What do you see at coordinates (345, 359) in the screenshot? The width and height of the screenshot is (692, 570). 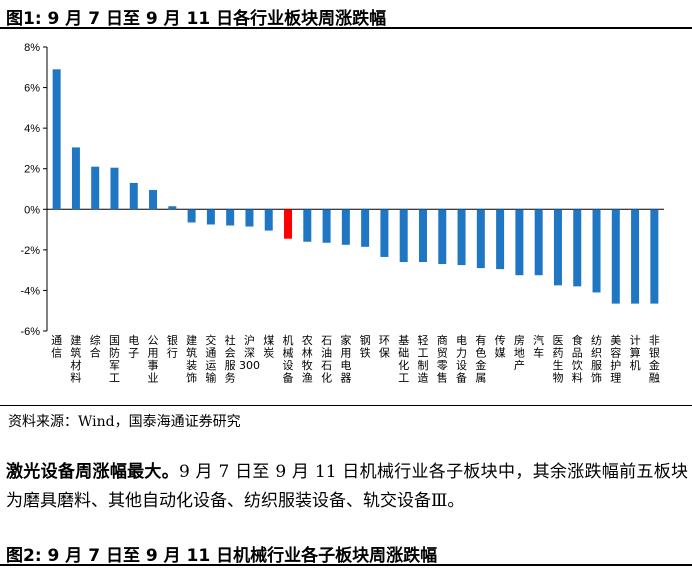 I see `x-category-label: 家用电器` at bounding box center [345, 359].